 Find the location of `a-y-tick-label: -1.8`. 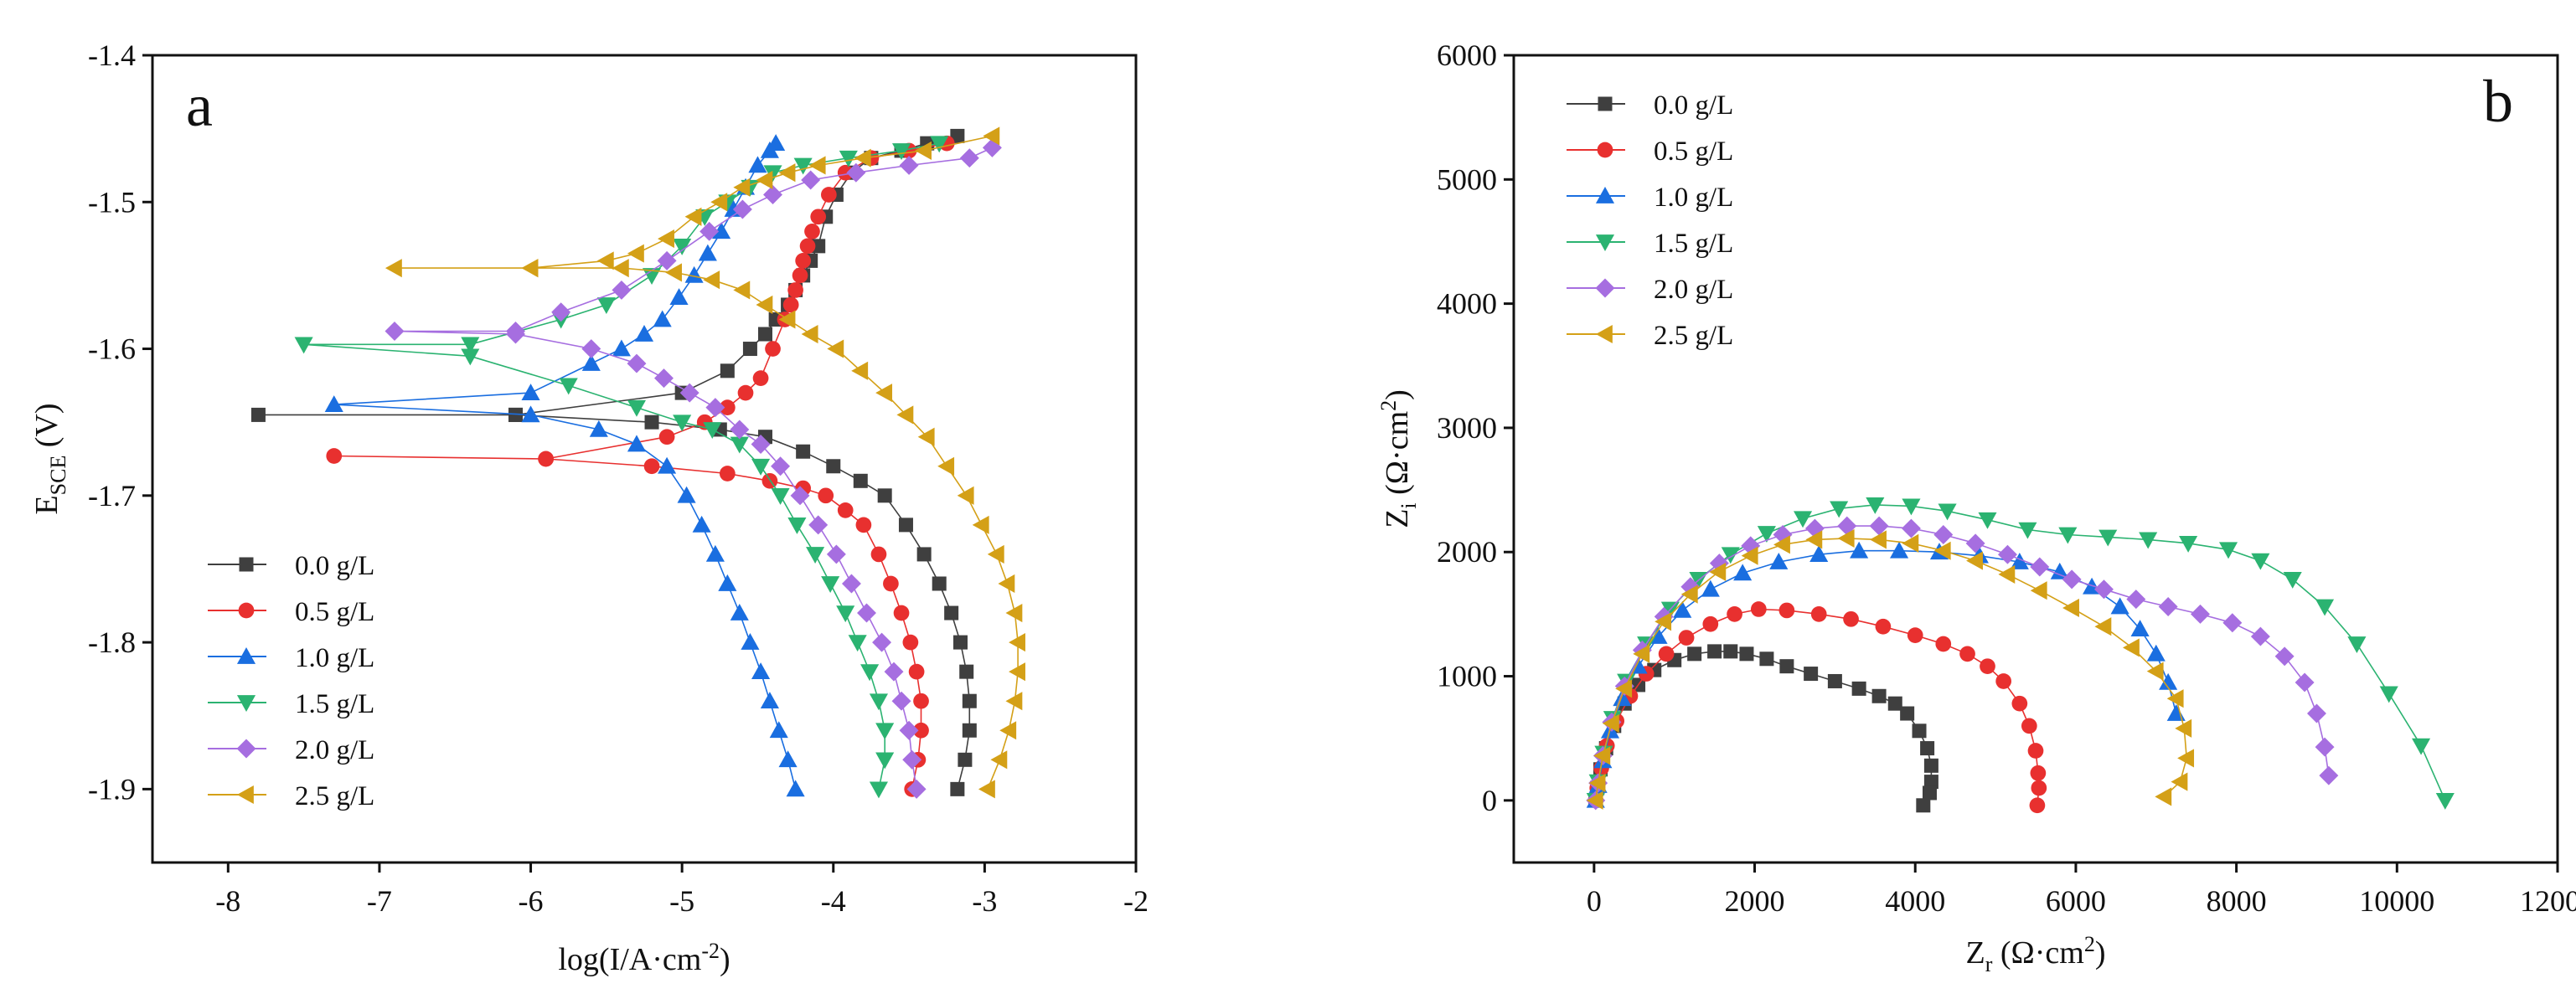

a-y-tick-label: -1.8 is located at coordinates (112, 642).